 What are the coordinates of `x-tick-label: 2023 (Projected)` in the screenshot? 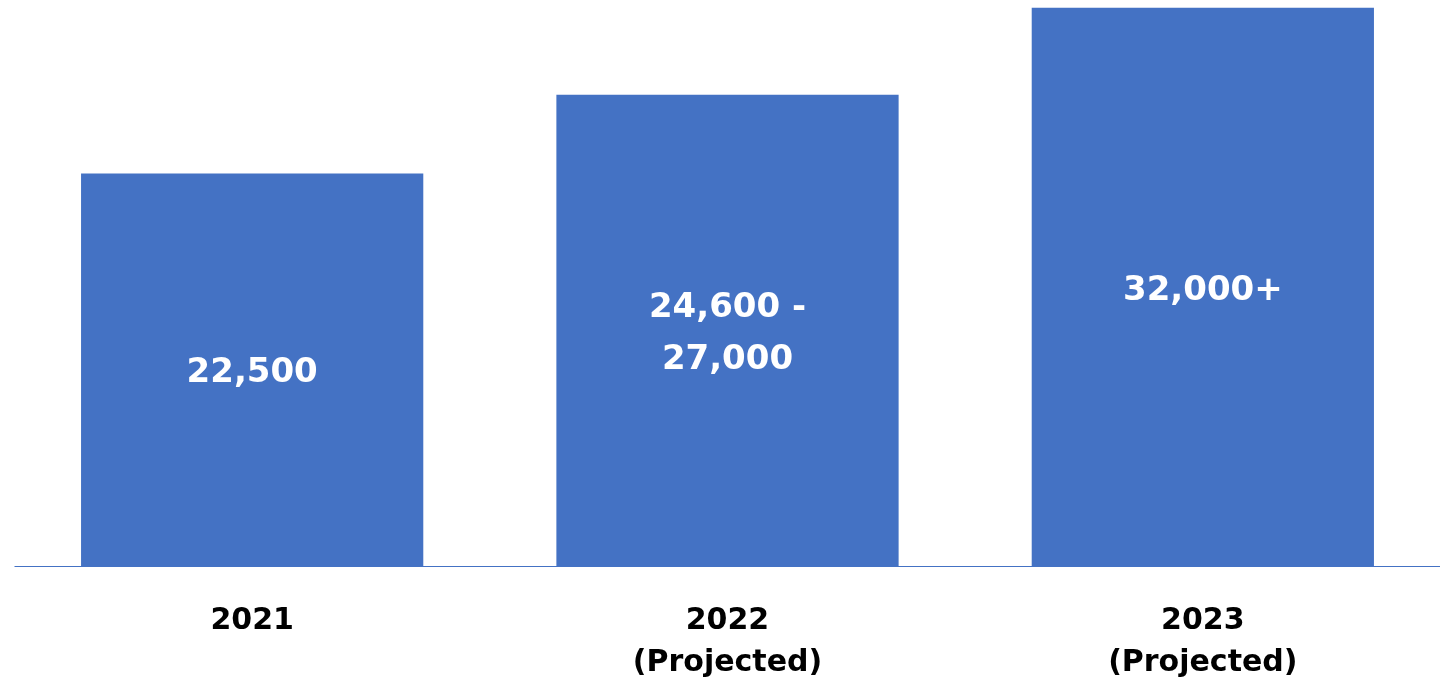 It's located at (1203, 639).